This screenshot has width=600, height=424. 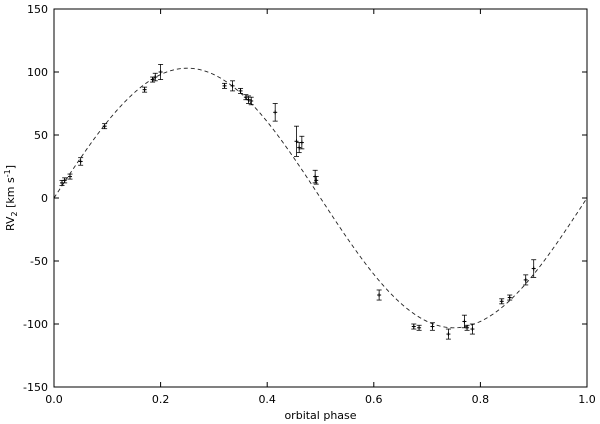 I want to click on x-tick-label: 1.0, so click(x=587, y=399).